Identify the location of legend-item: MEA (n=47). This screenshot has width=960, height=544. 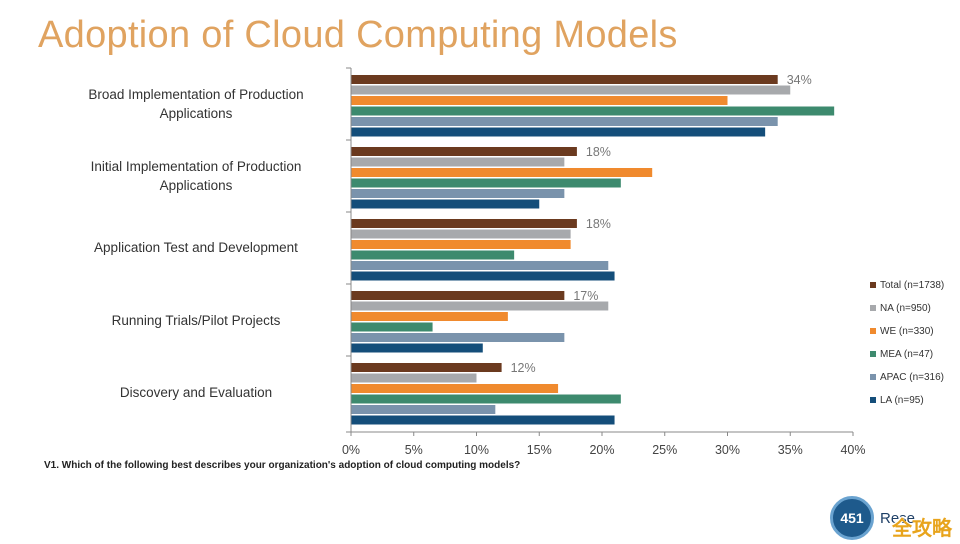
(901, 356).